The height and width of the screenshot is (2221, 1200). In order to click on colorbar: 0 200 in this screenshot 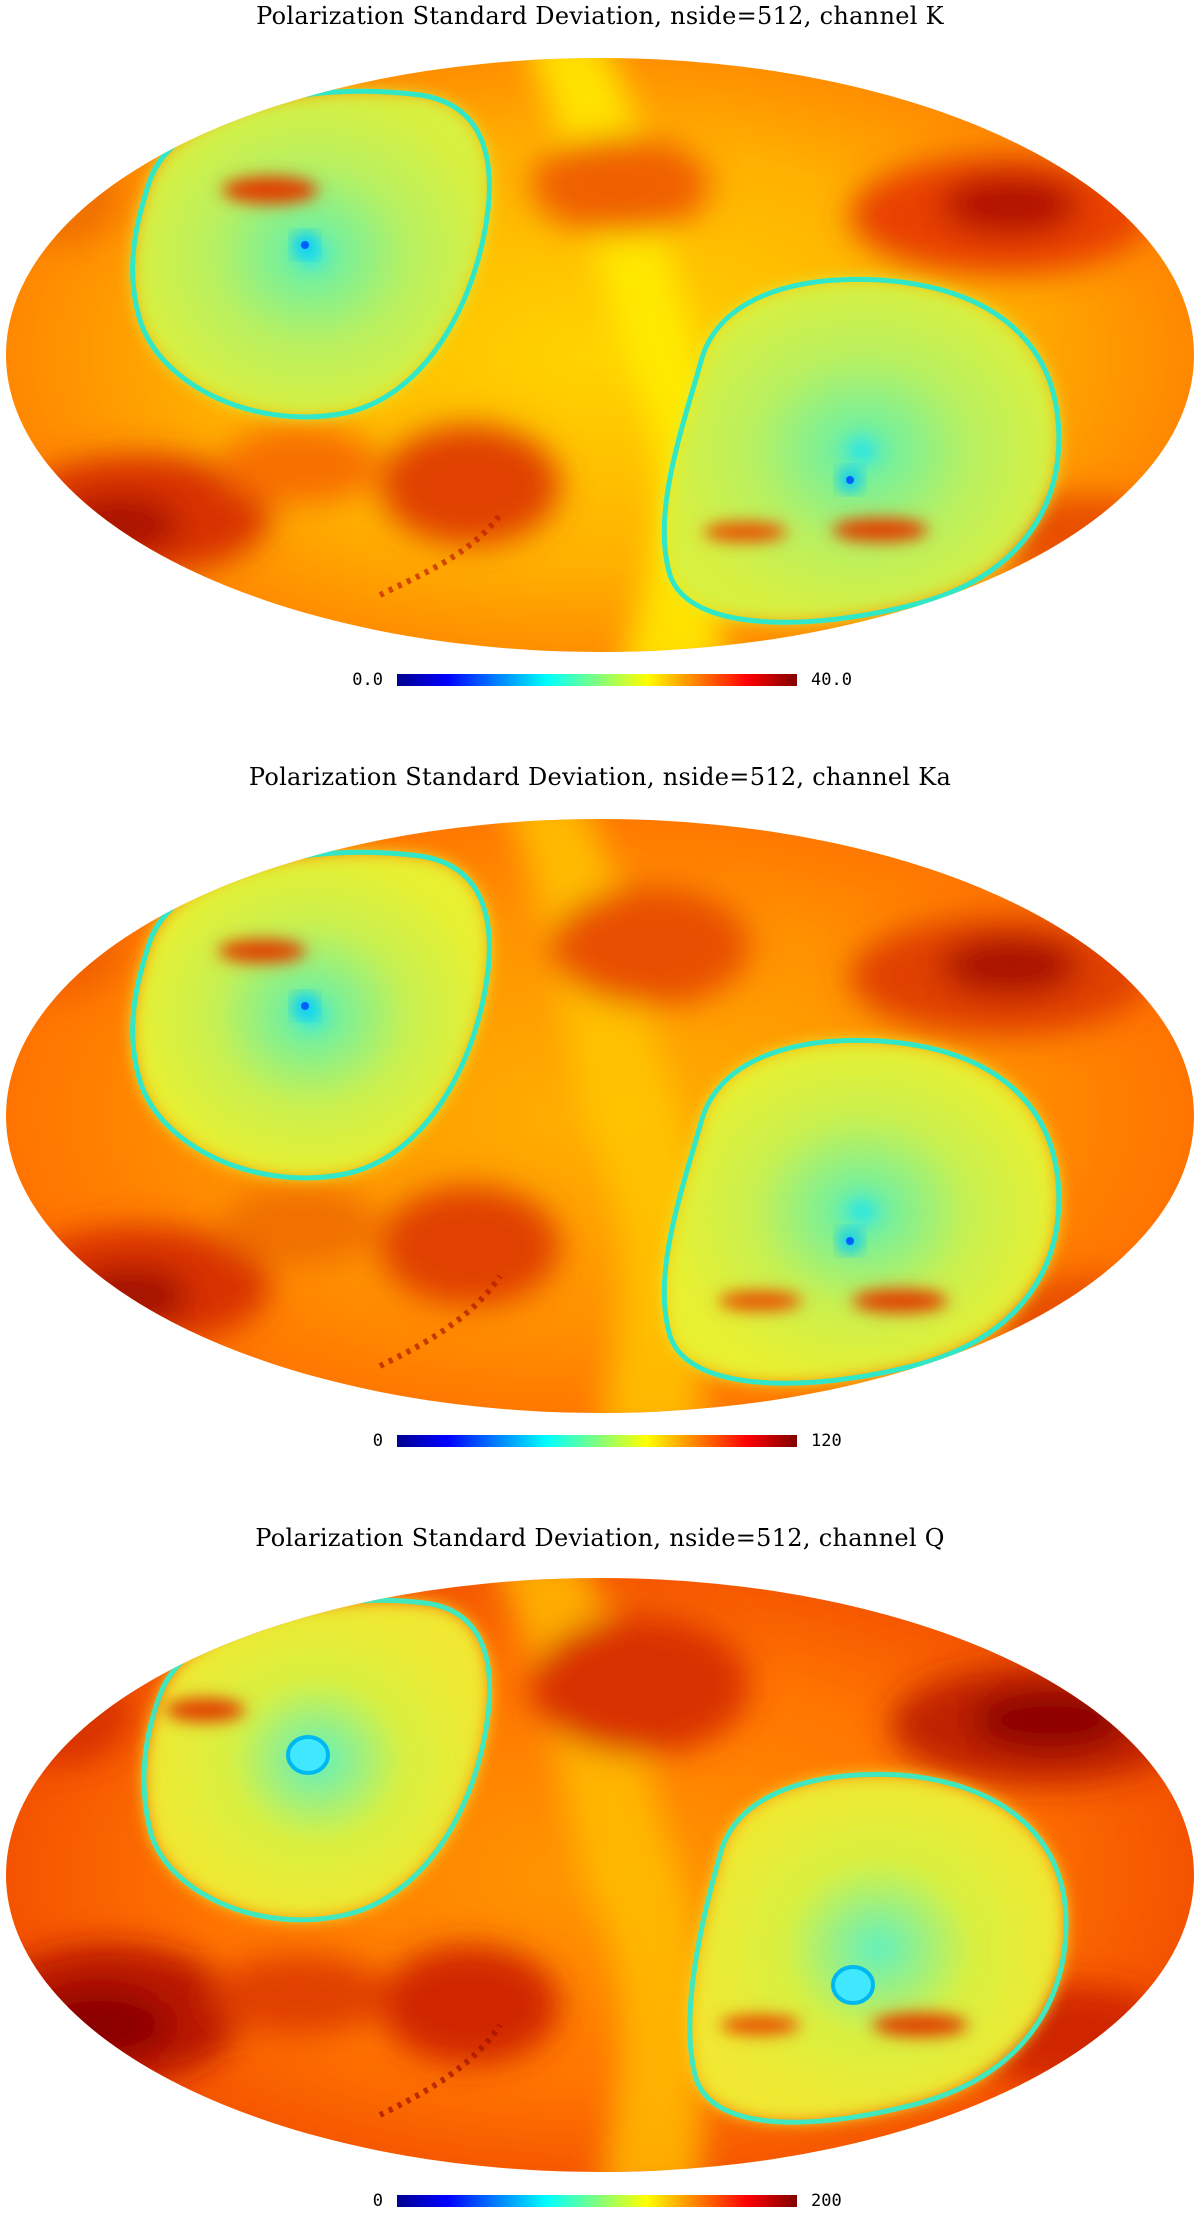, I will do `click(607, 2201)`.